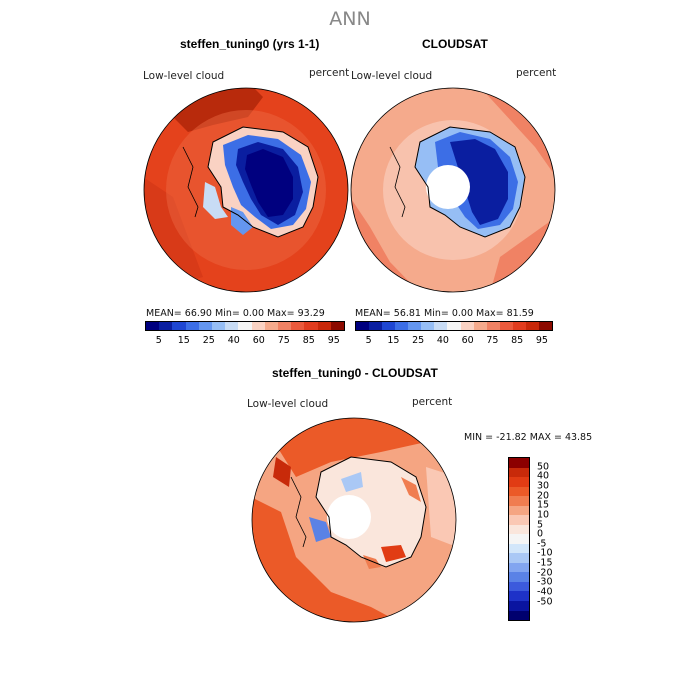 The image size is (700, 700). Describe the element at coordinates (542, 544) in the screenshot. I see `panel3-colorbar-tick-label: -5` at that location.